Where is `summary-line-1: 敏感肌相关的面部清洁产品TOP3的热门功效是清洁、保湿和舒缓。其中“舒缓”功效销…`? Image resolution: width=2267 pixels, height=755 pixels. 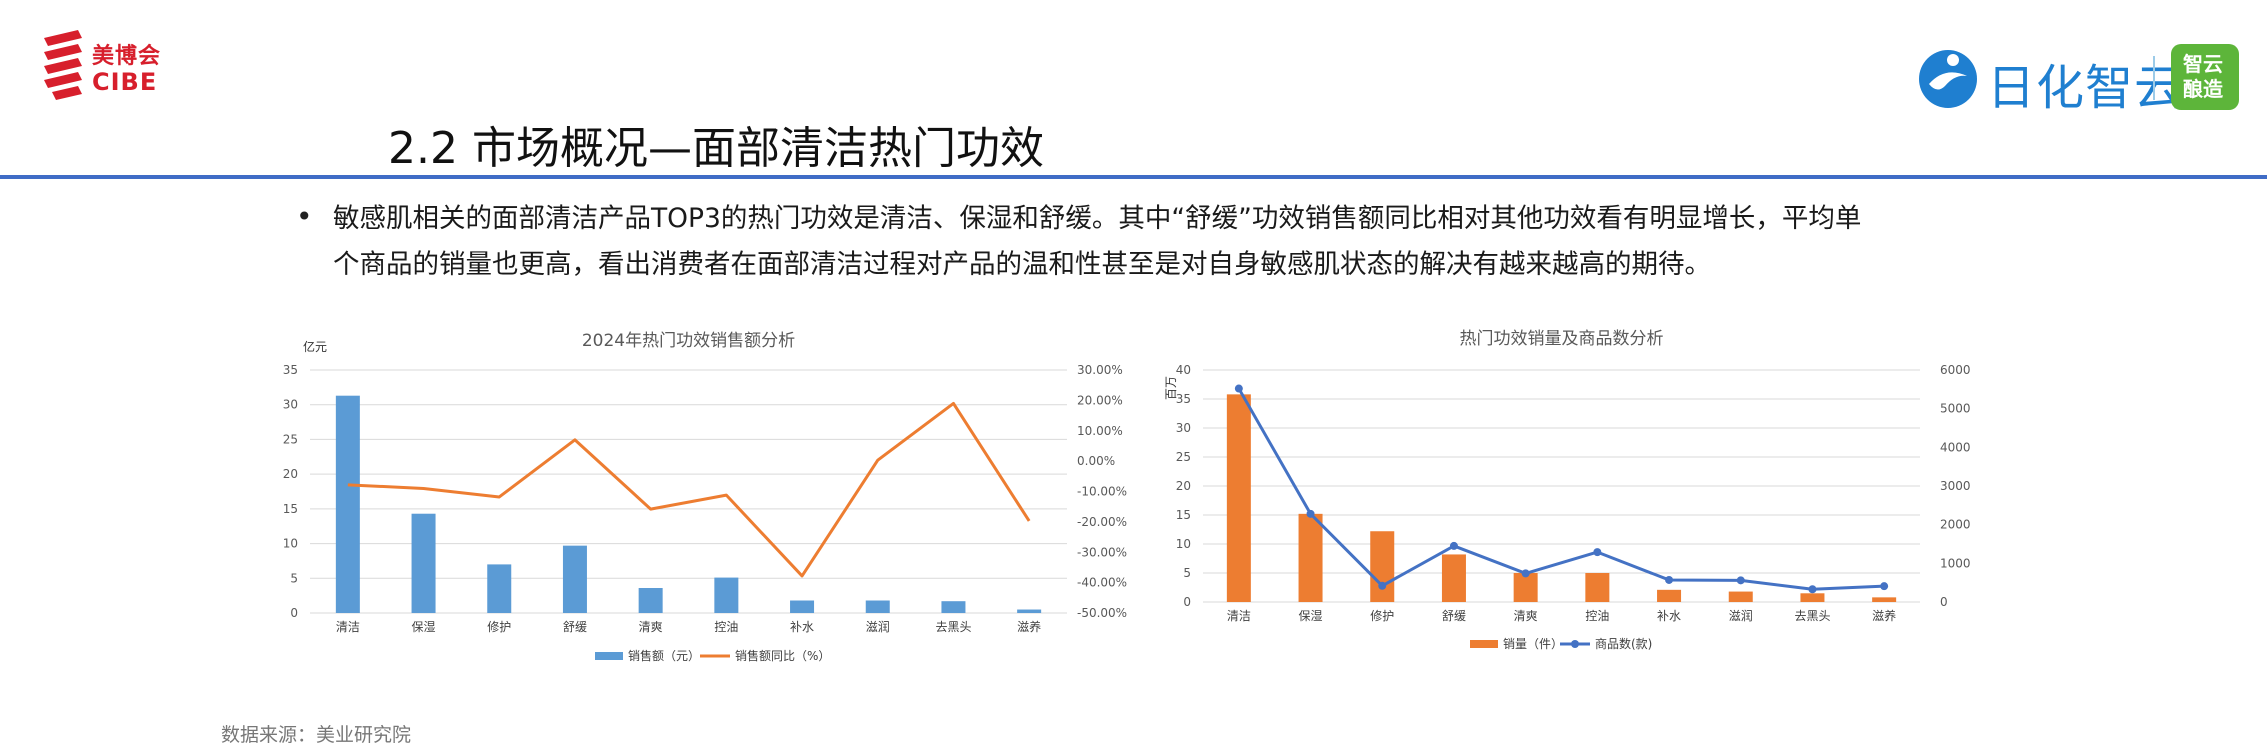
summary-line-1: 敏感肌相关的面部清洁产品TOP3的热门功效是清洁、保湿和舒缓。其中“舒缓”功效销… is located at coordinates (1097, 218).